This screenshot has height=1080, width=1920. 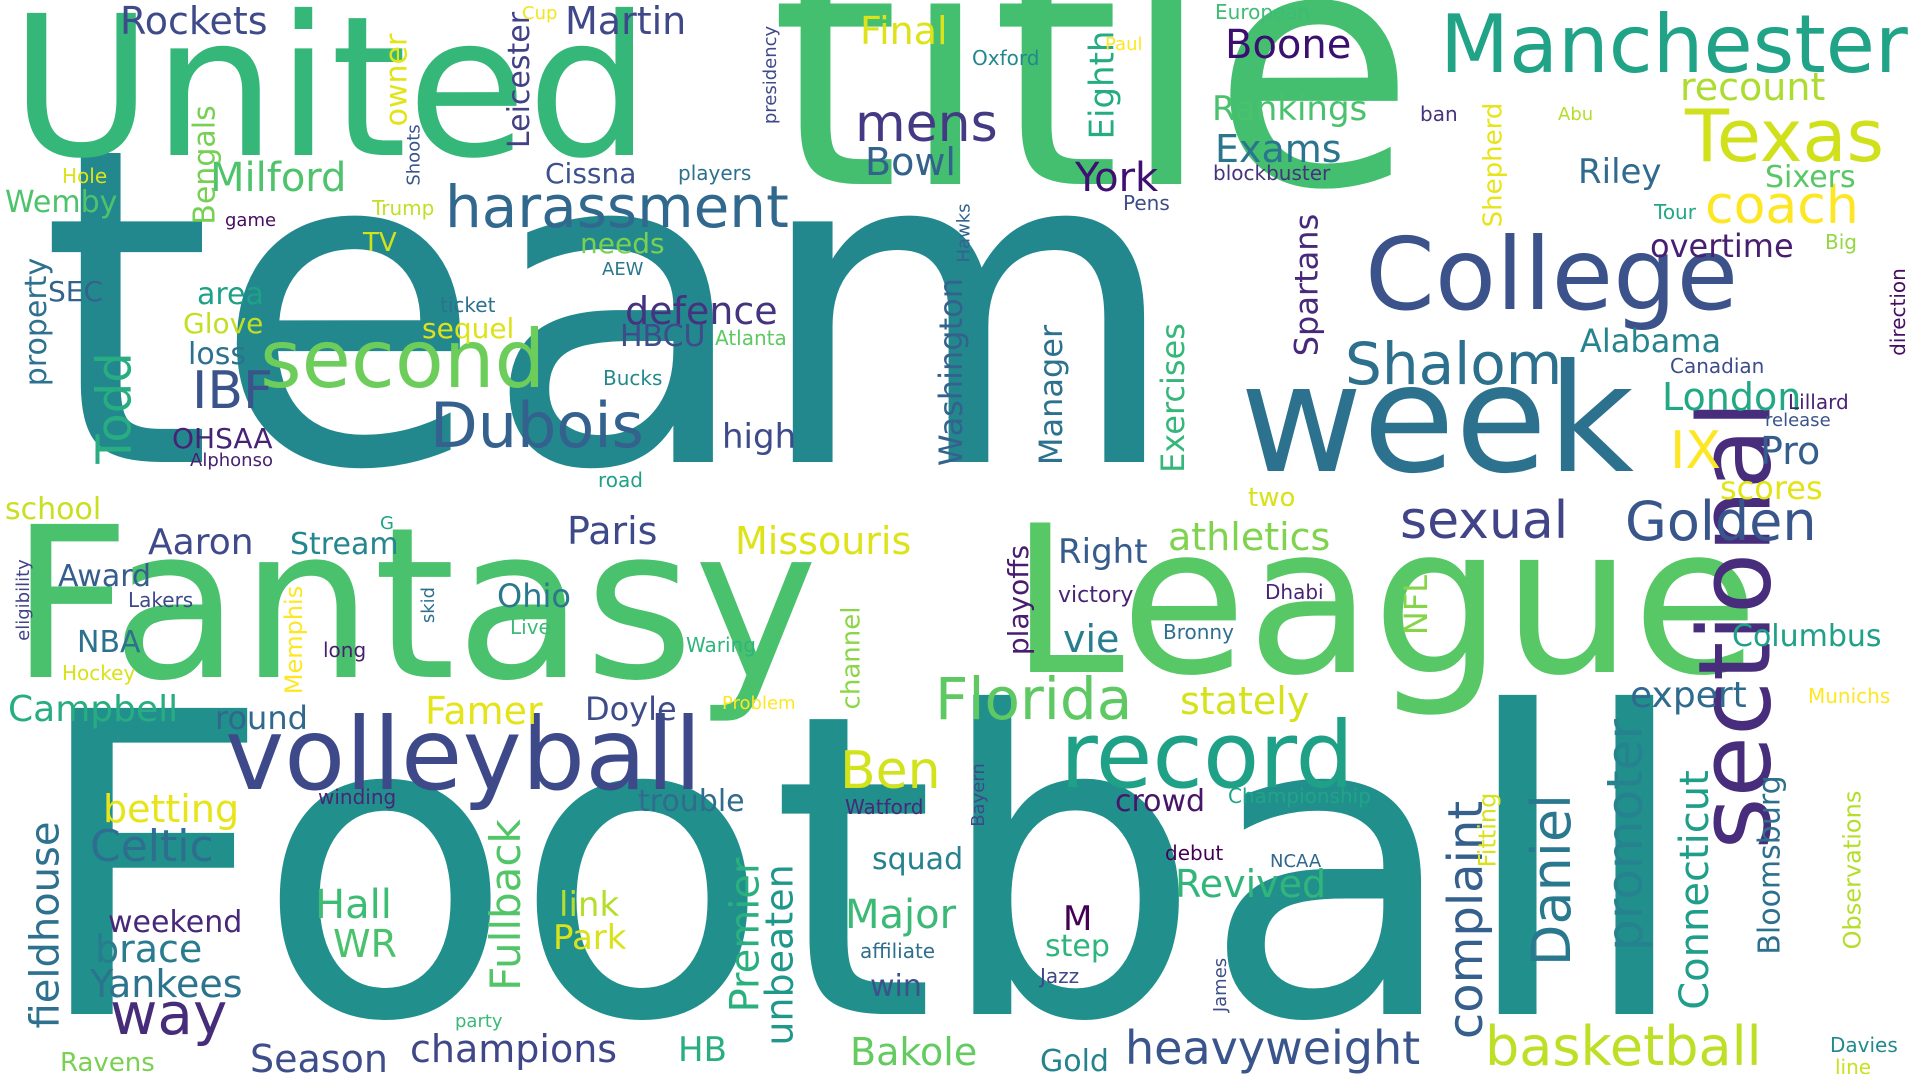 What do you see at coordinates (1207, 755) in the screenshot?
I see `word: record` at bounding box center [1207, 755].